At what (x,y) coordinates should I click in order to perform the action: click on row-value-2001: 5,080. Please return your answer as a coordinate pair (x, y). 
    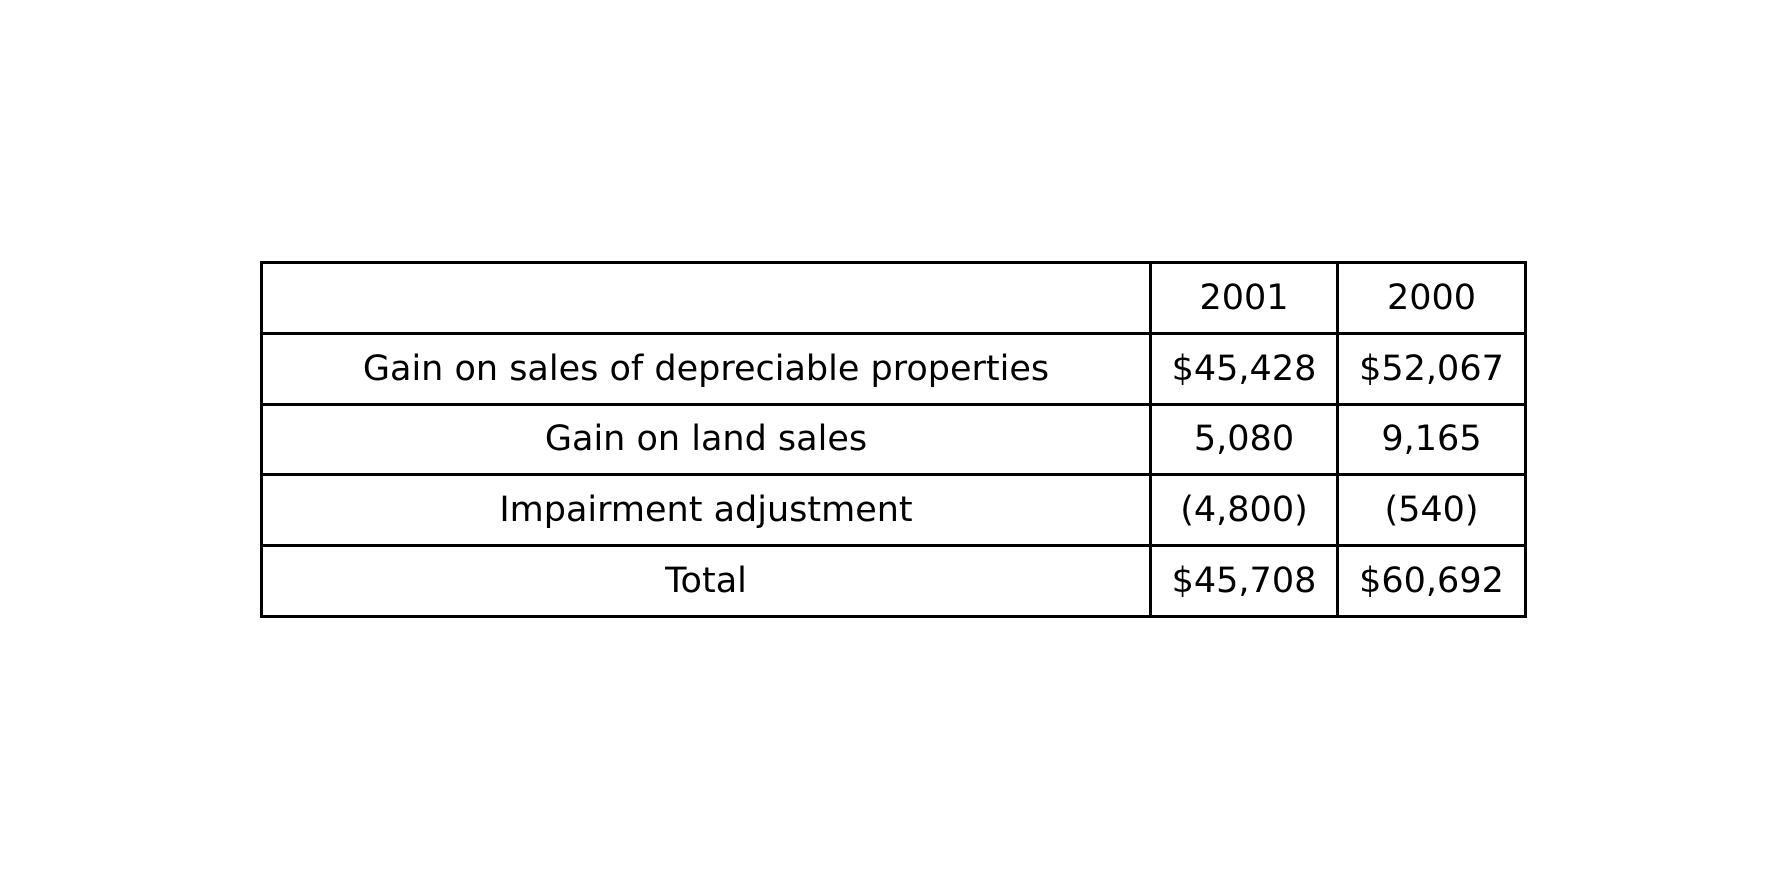
    Looking at the image, I should click on (1244, 439).